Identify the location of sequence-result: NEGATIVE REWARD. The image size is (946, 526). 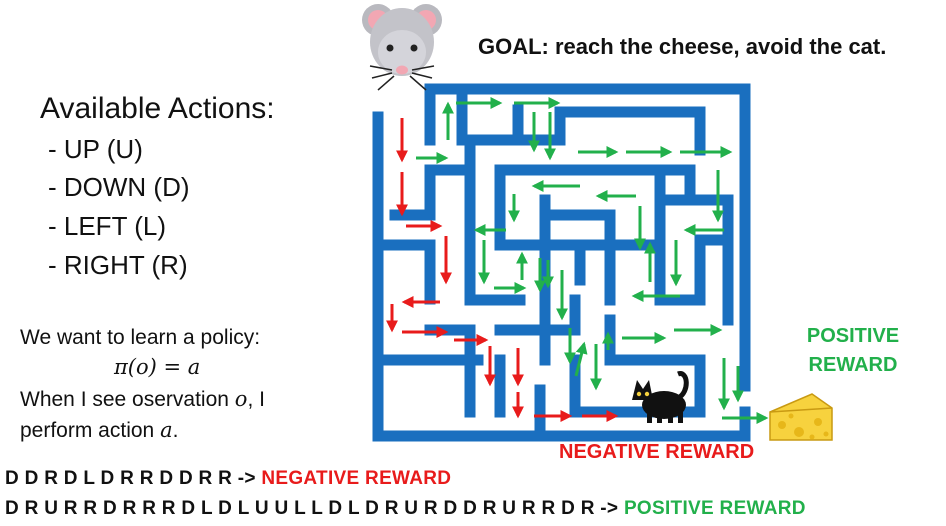
(356, 478).